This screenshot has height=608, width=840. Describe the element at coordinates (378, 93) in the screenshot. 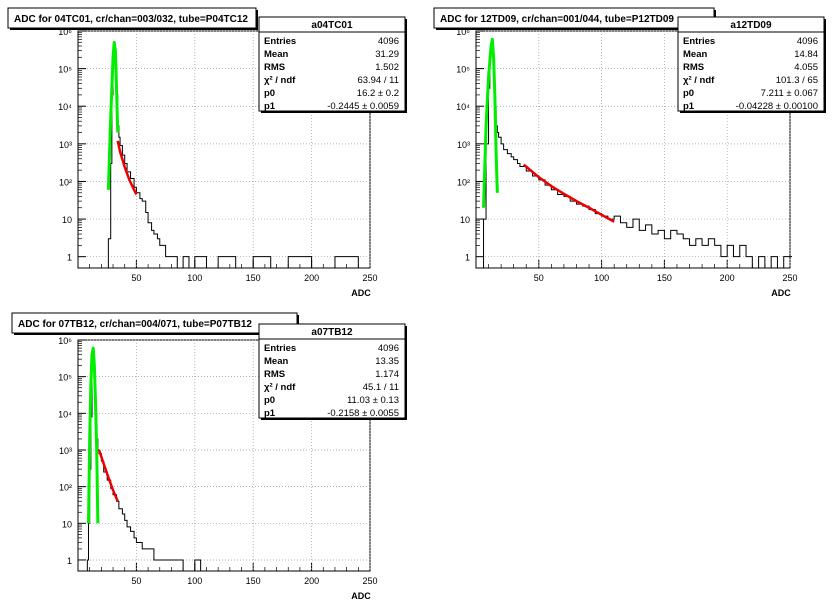

I see `stats-value: 16.2 ± 0.2` at that location.